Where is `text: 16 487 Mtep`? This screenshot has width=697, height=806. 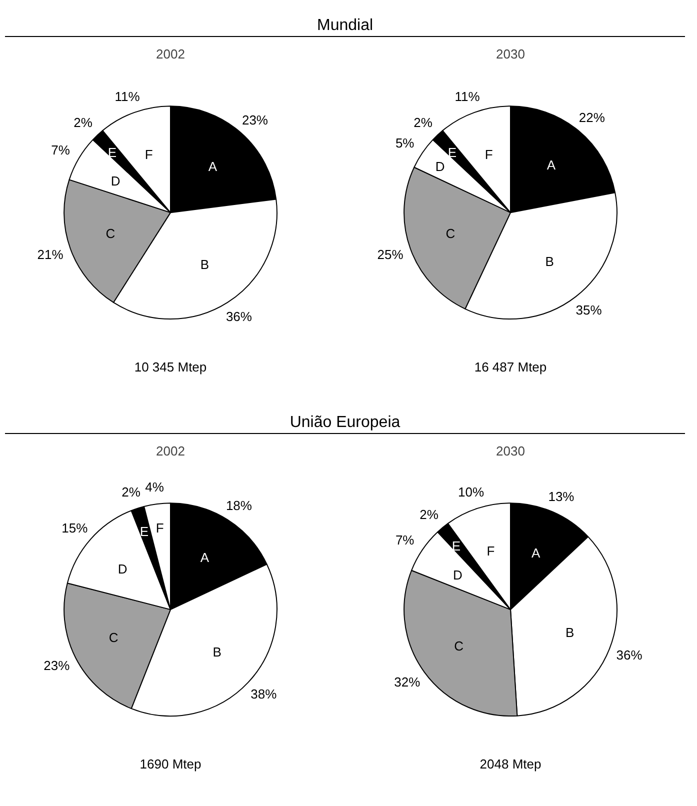
text: 16 487 Mtep is located at coordinates (510, 366).